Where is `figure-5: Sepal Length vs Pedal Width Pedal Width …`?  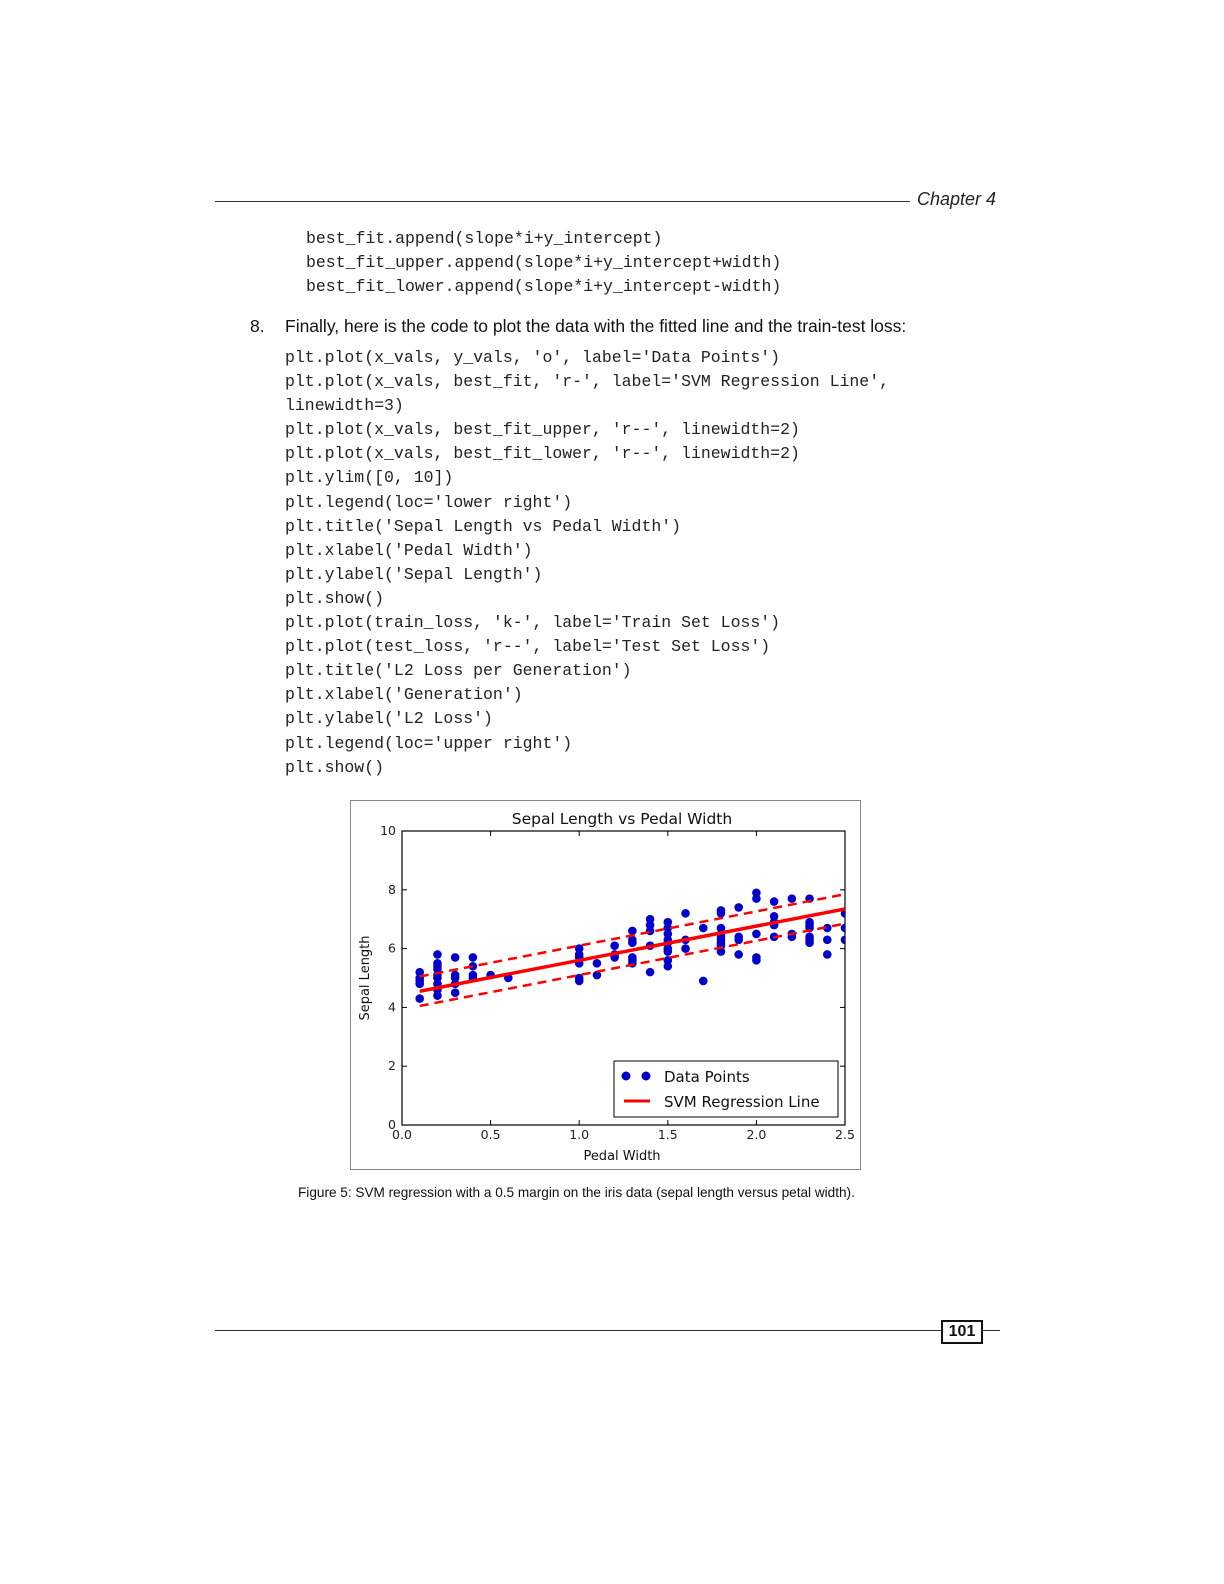 figure-5: Sepal Length vs Pedal Width Pedal Width … is located at coordinates (605, 985).